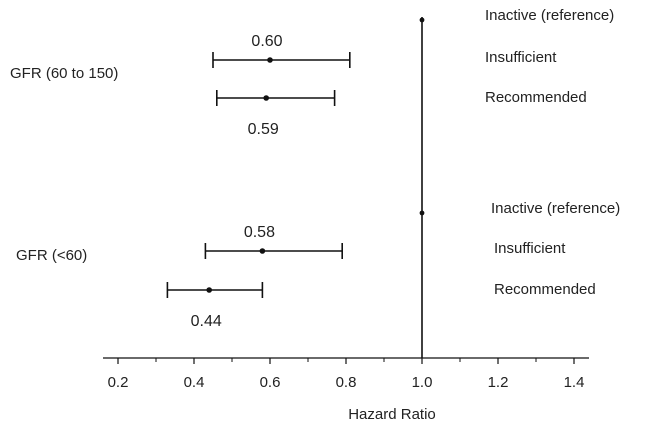  I want to click on x-tick-label: 1.4, so click(574, 382).